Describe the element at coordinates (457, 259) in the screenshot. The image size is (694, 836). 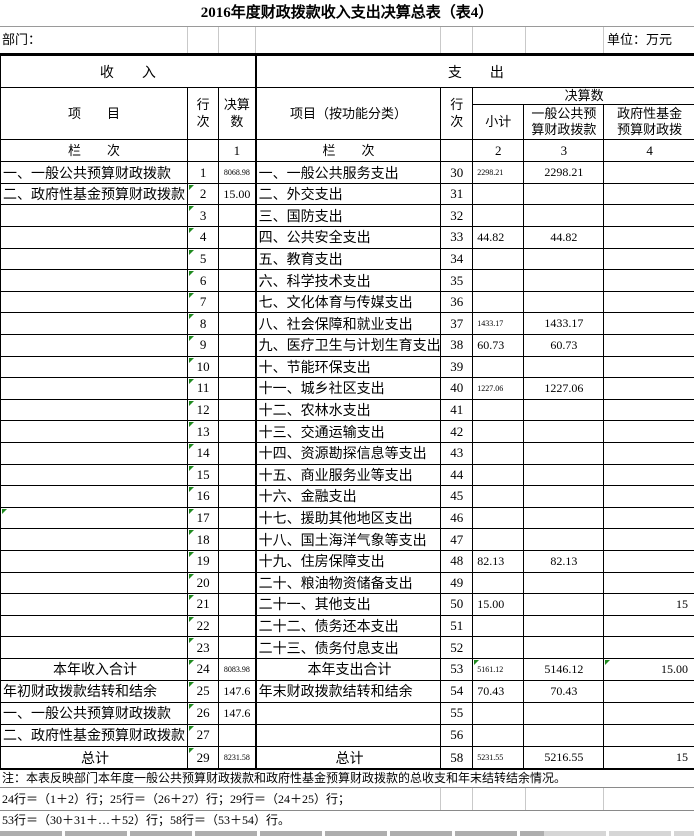
I see `expense-rowno-cell: 34` at that location.